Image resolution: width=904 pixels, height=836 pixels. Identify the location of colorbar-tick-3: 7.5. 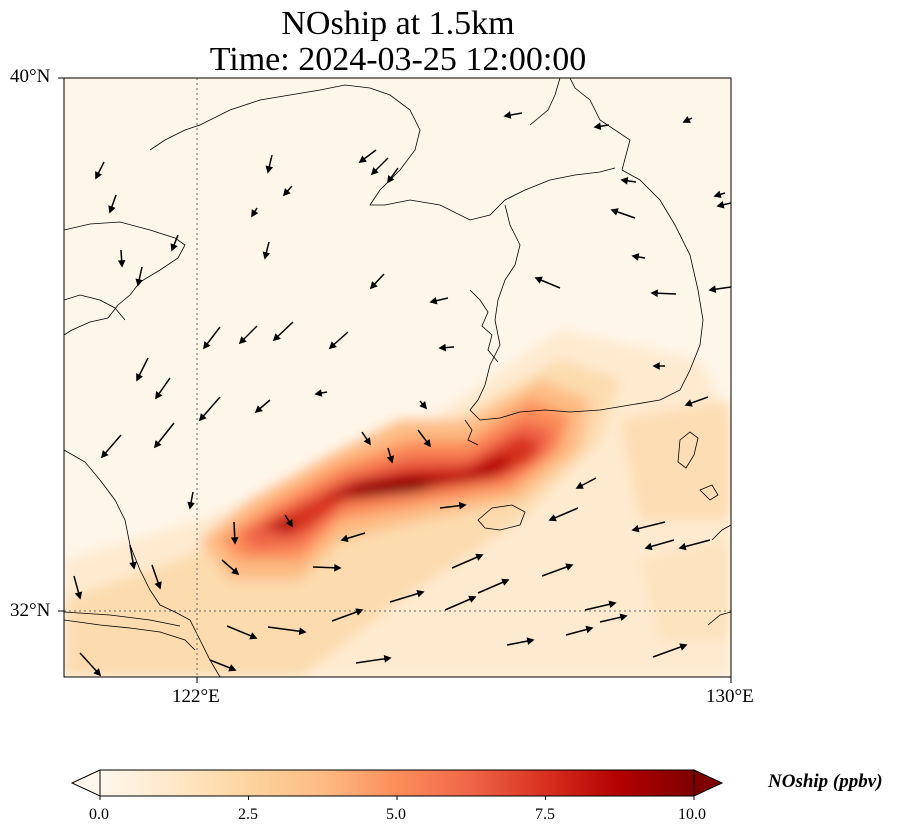
(545, 814).